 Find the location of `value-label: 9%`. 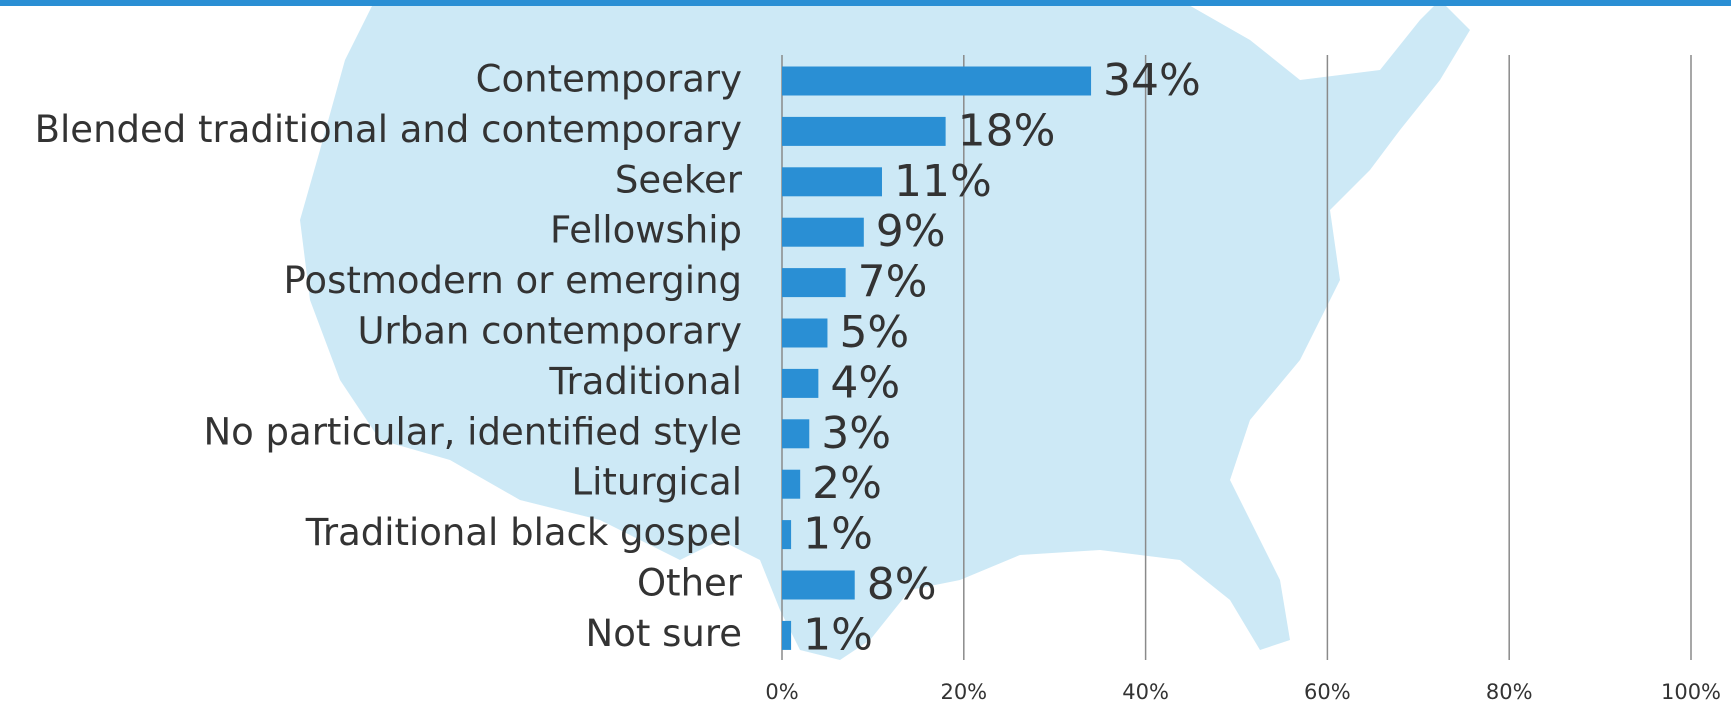

value-label: 9% is located at coordinates (911, 231).